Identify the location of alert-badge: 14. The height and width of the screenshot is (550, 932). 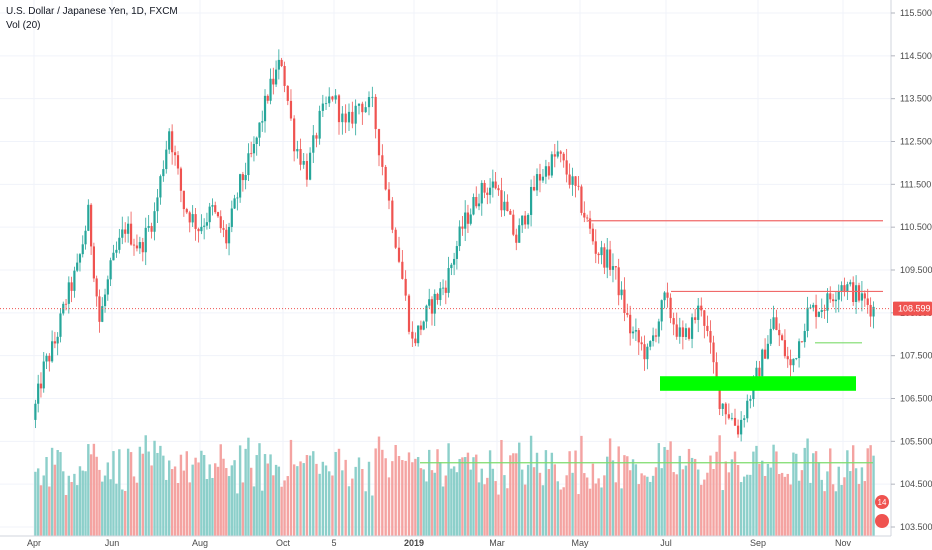
(882, 513).